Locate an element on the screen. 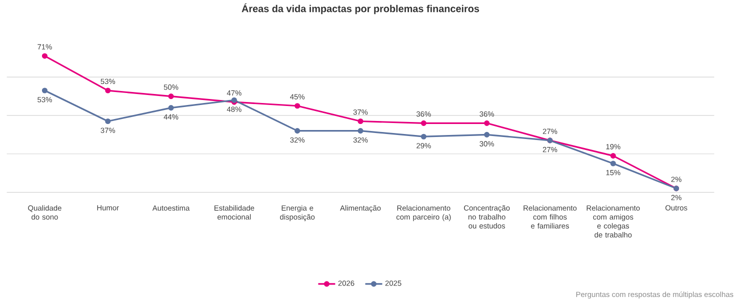 The width and height of the screenshot is (742, 308). chart-title: Áreas da vida impactas por problemas financeiros is located at coordinates (361, 8).